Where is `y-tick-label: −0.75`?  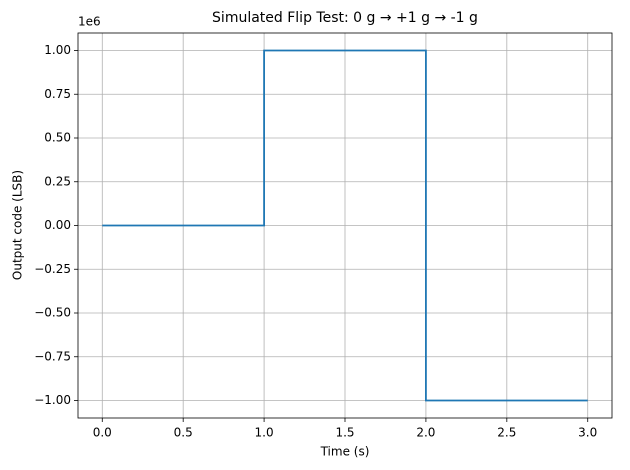
y-tick-label: −0.75 is located at coordinates (52, 356).